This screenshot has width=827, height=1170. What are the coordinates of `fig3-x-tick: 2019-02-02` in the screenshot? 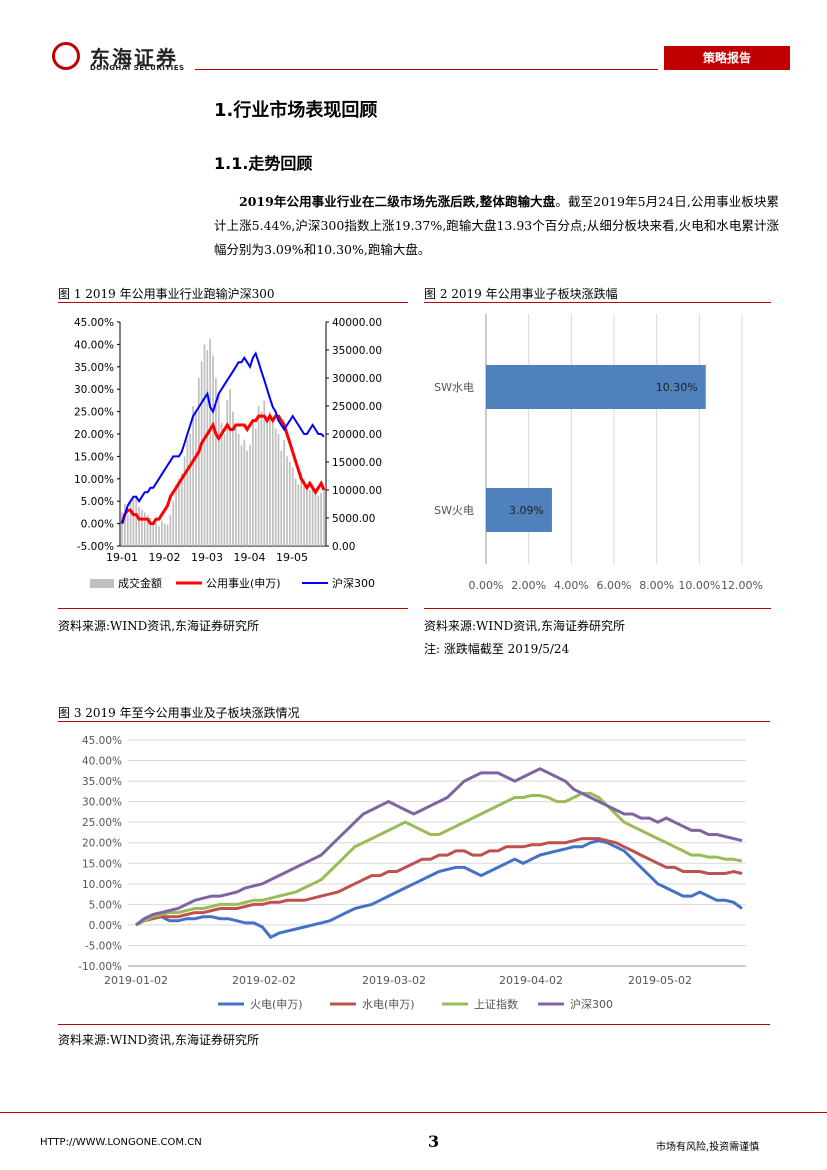 It's located at (264, 980).